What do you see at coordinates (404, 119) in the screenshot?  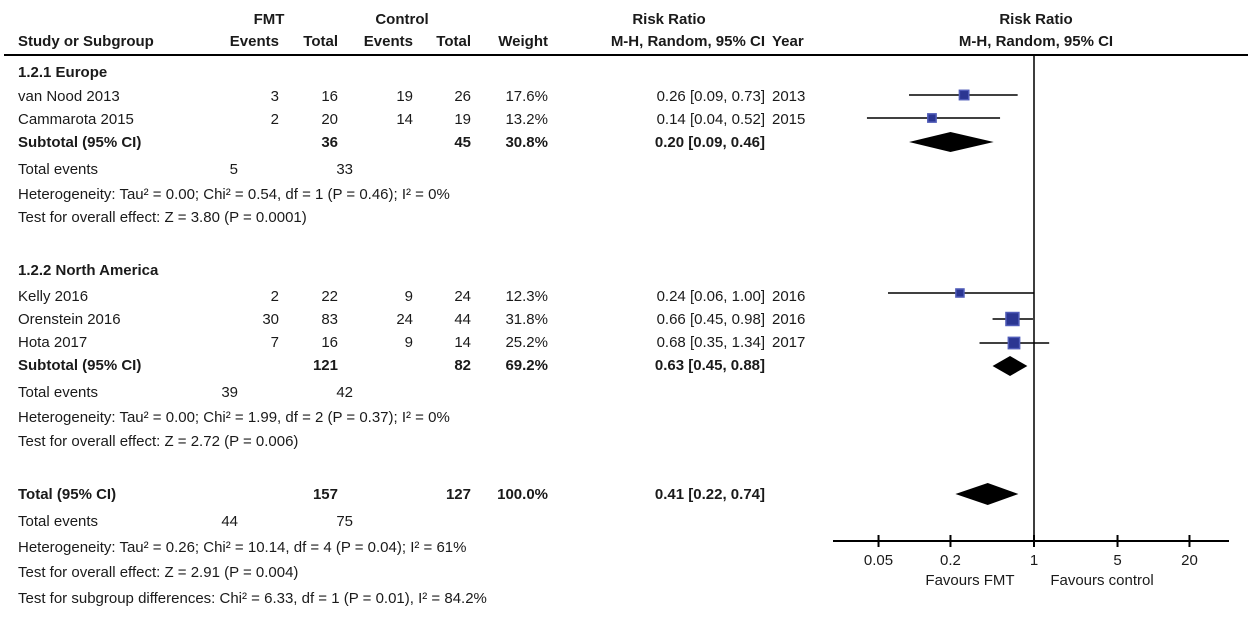 I see `events-control: 14` at bounding box center [404, 119].